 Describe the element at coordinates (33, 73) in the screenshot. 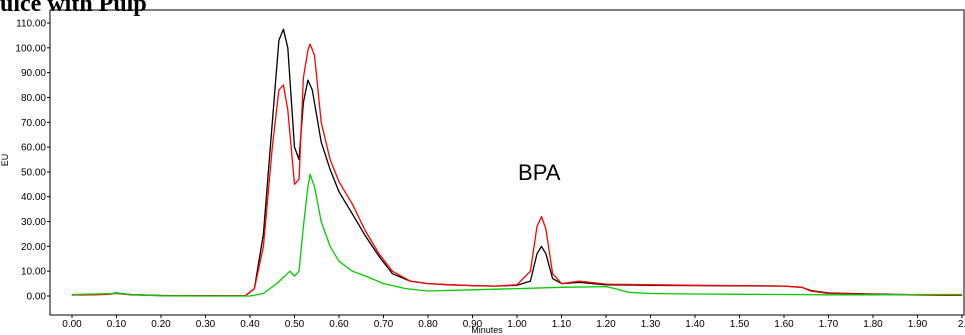

I see `y-tick-label: 90.00` at that location.